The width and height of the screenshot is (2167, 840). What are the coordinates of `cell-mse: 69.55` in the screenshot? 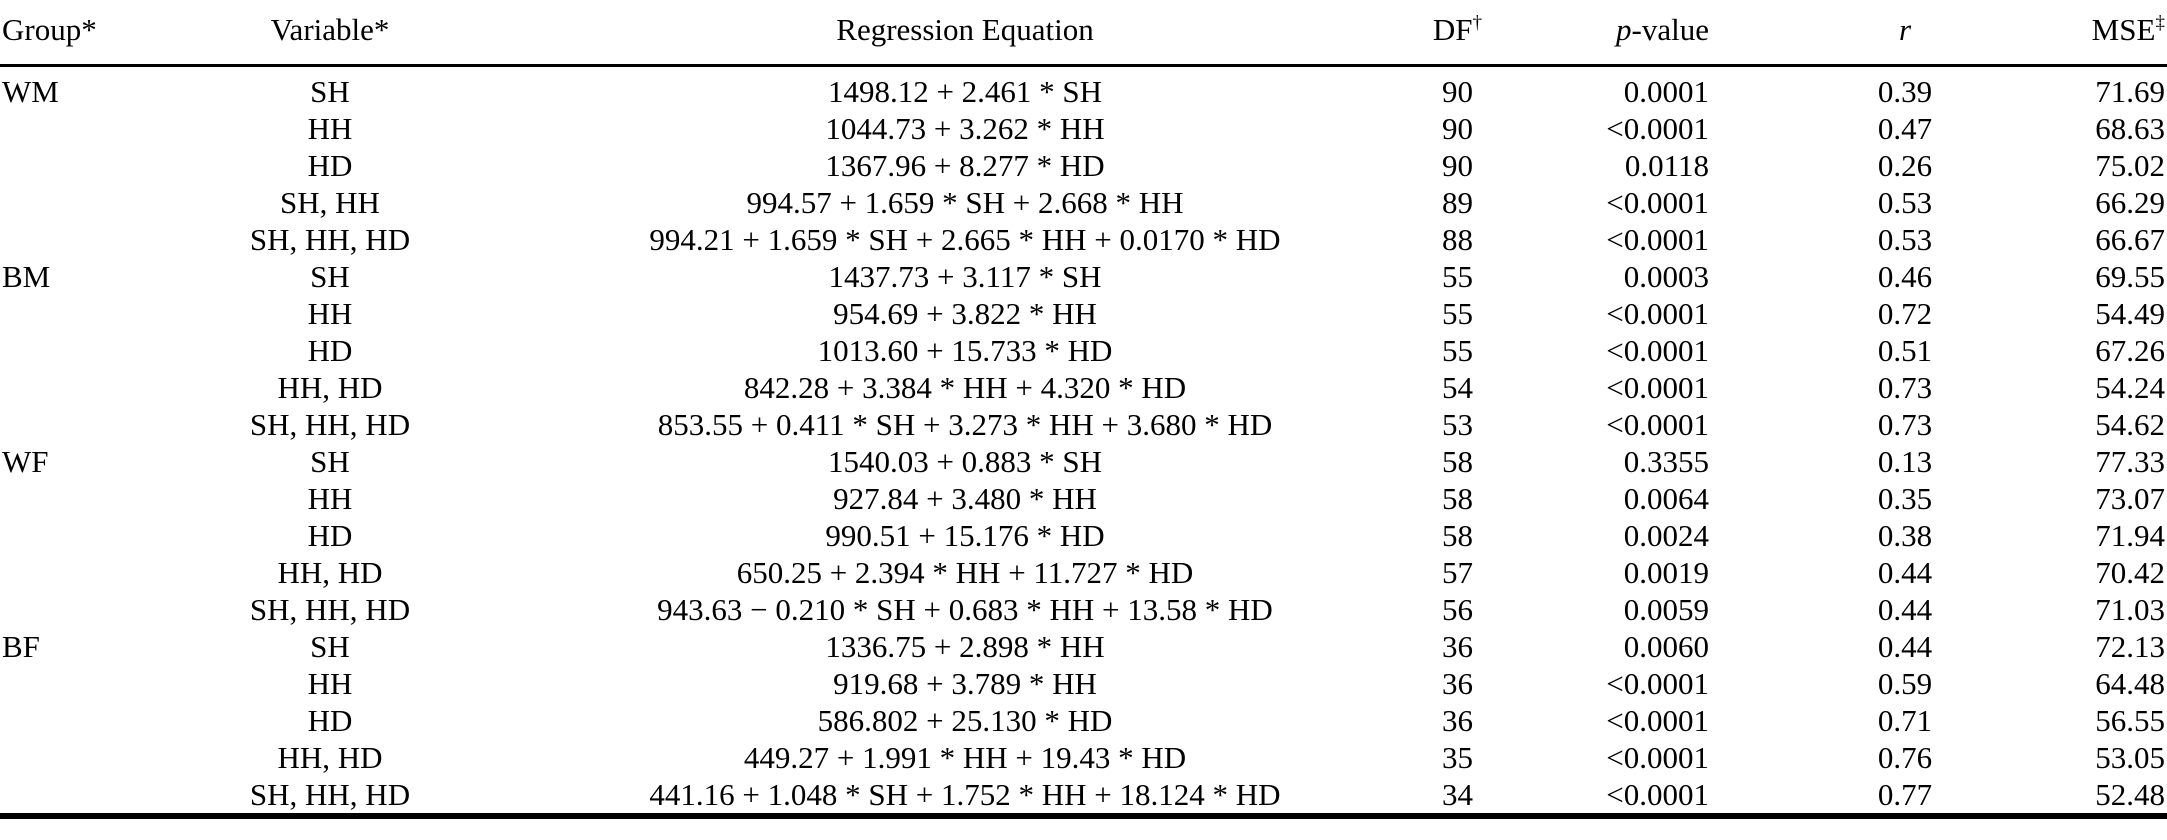 It's located at (2130, 276).